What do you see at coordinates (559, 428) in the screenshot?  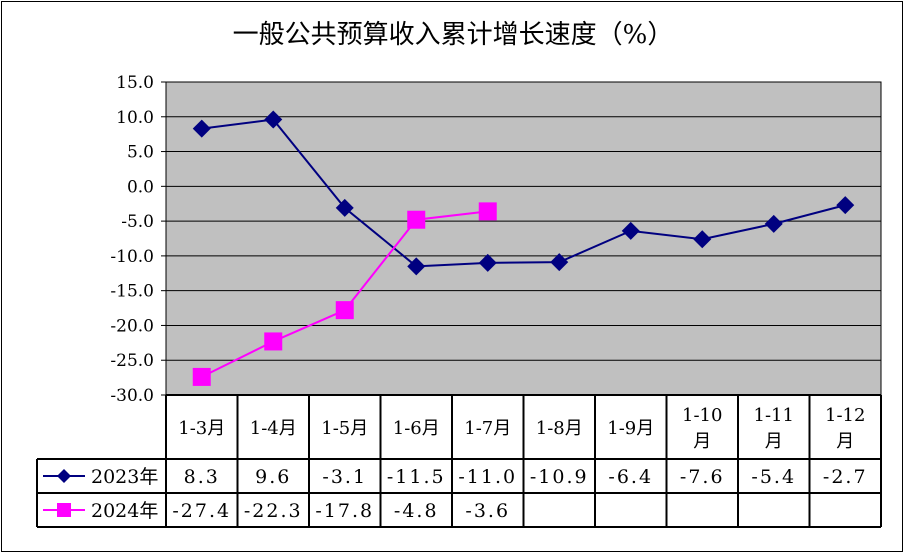 I see `category-label: 1-8月` at bounding box center [559, 428].